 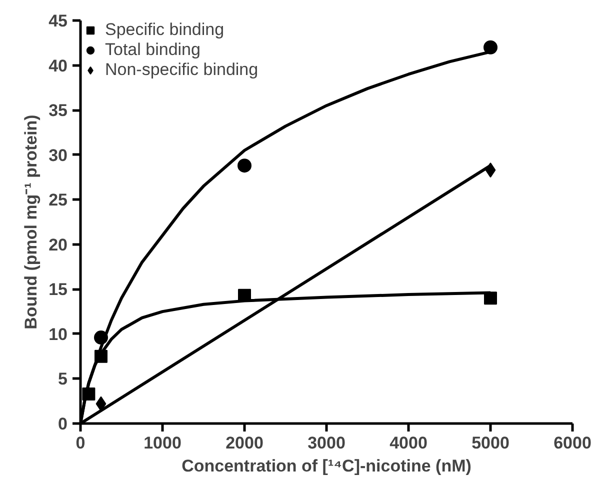 What do you see at coordinates (152, 50) in the screenshot?
I see `legend-label: Total binding` at bounding box center [152, 50].